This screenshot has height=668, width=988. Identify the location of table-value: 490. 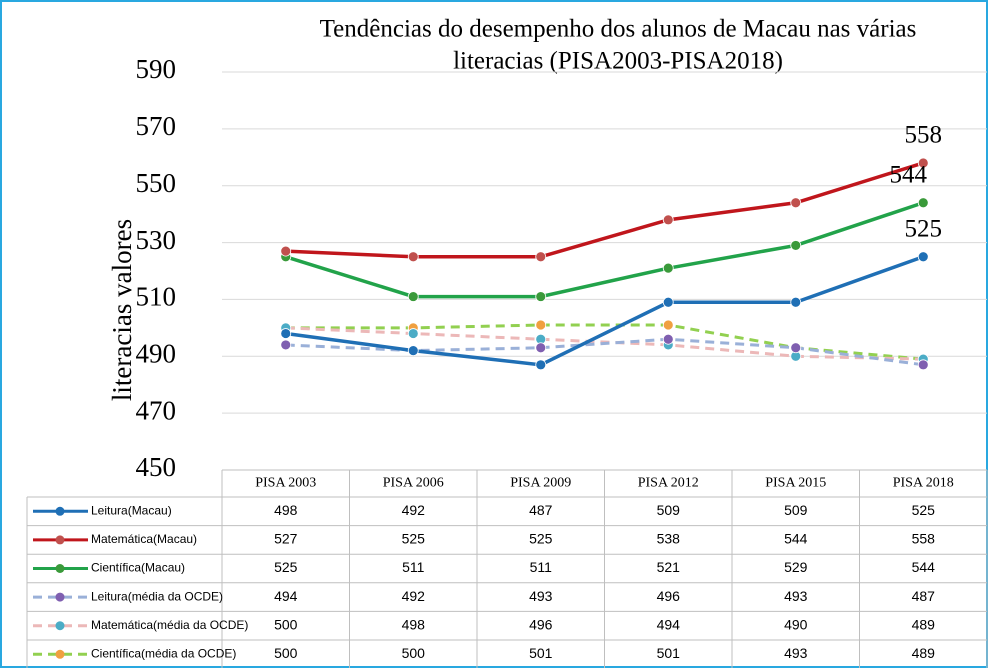
(796, 624).